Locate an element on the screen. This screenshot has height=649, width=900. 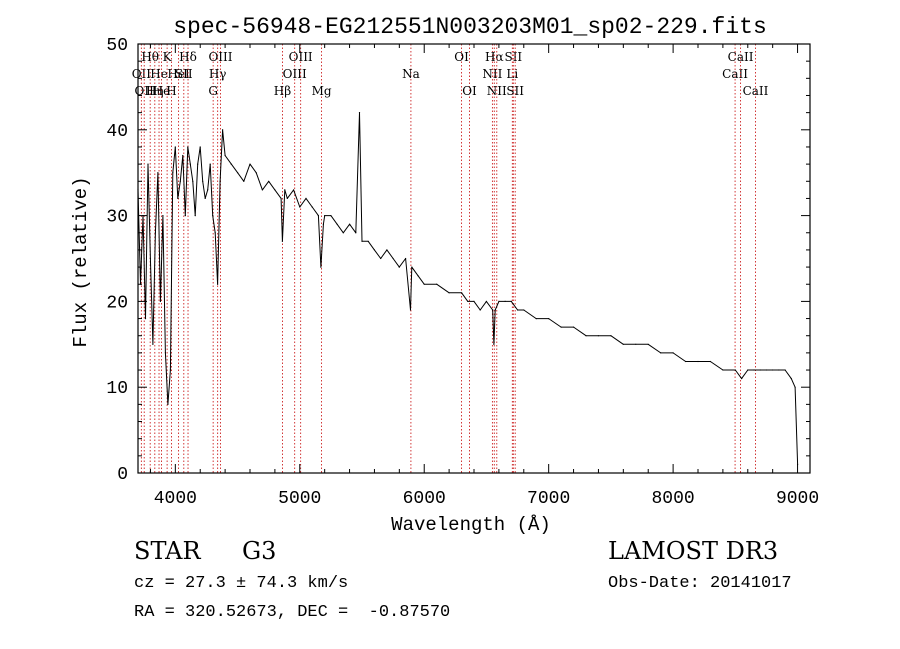
line-marker-label: HeI is located at coordinates (178, 74).